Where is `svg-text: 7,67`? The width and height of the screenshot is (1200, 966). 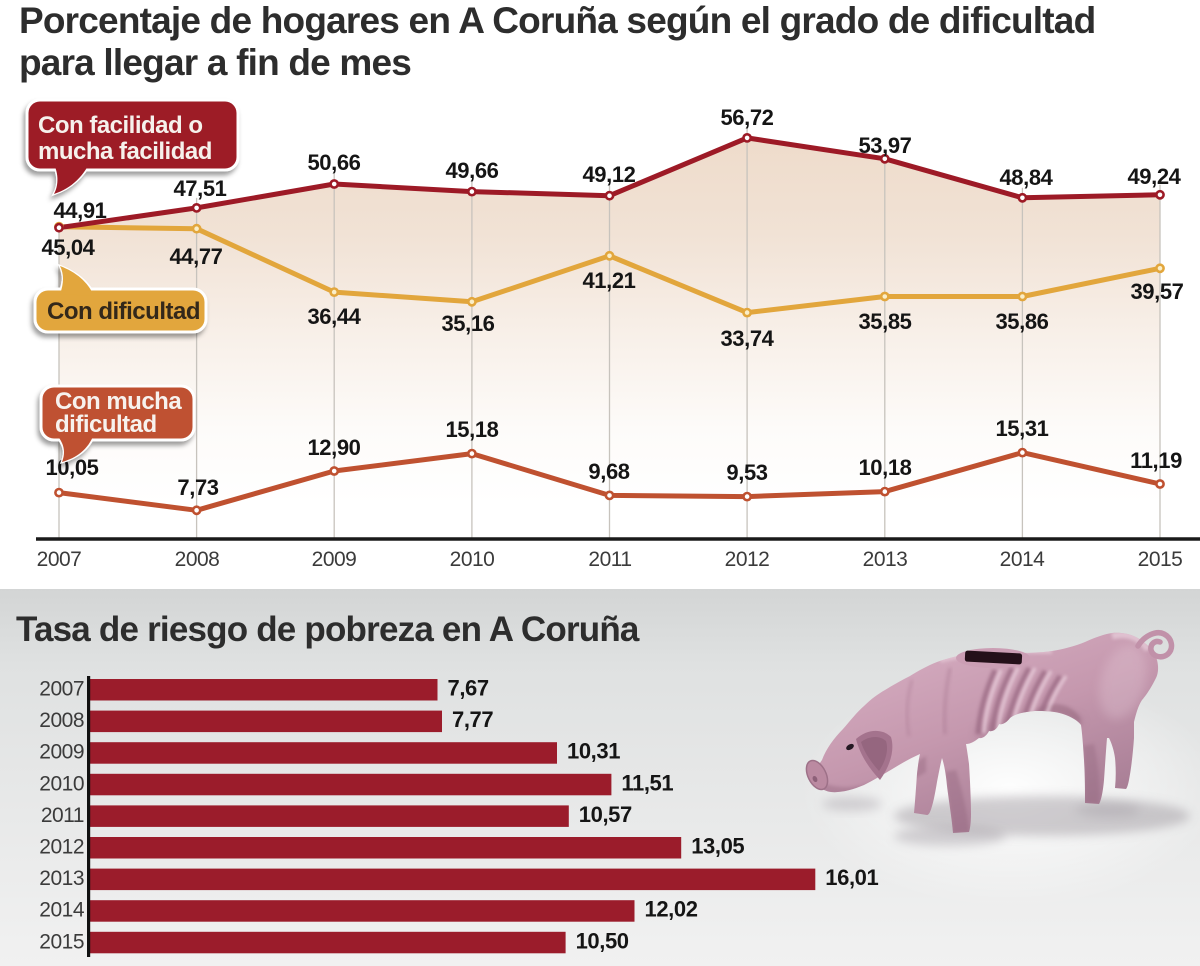 svg-text: 7,67 is located at coordinates (468, 688).